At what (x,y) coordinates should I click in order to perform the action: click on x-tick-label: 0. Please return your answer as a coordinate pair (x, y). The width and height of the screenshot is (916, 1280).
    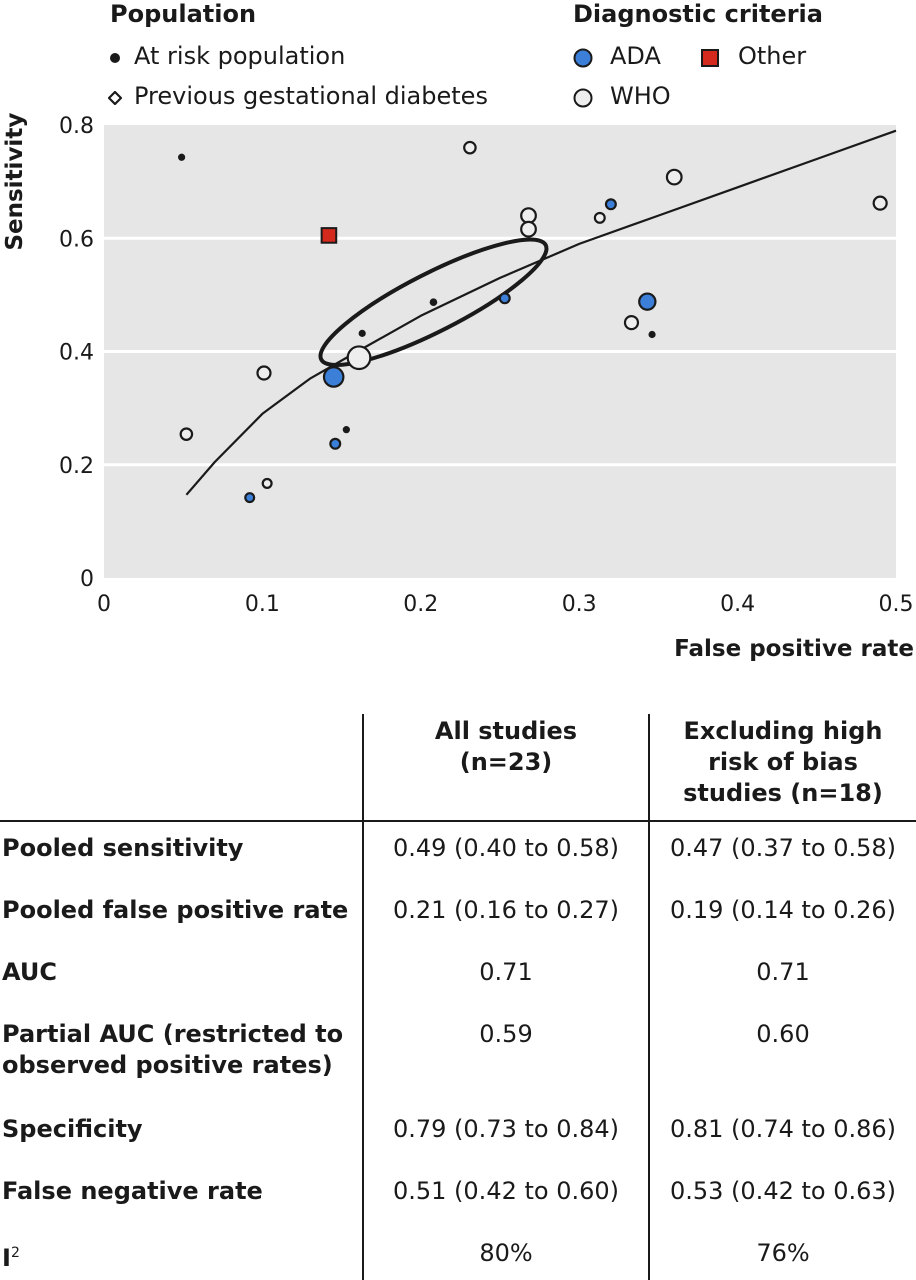
    Looking at the image, I should click on (104, 604).